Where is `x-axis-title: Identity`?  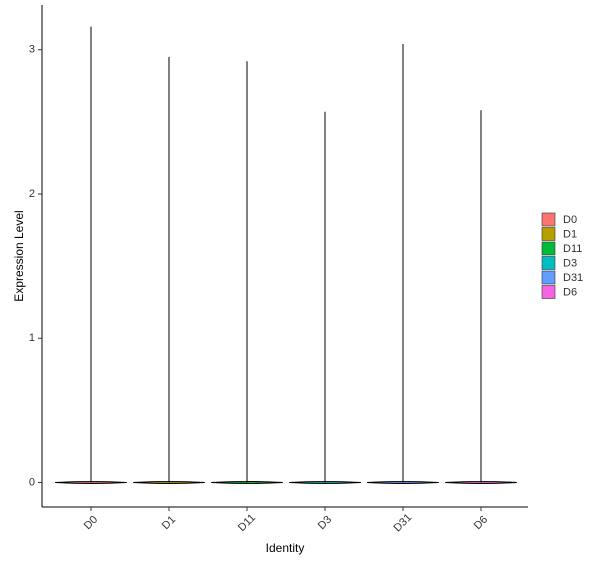 x-axis-title: Identity is located at coordinates (285, 548).